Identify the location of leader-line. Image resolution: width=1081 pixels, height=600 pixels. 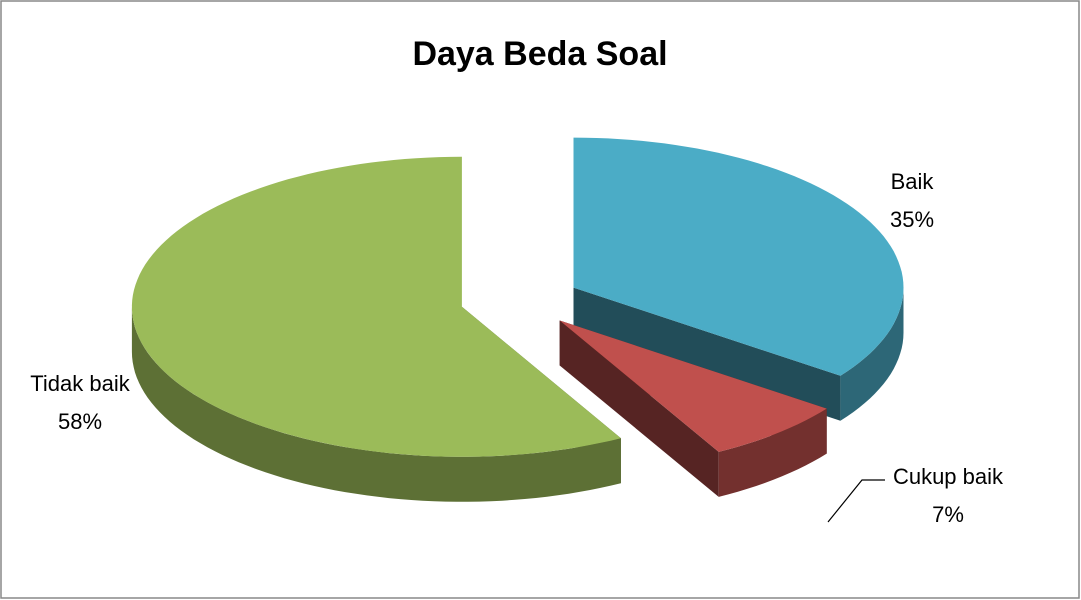
(856, 501).